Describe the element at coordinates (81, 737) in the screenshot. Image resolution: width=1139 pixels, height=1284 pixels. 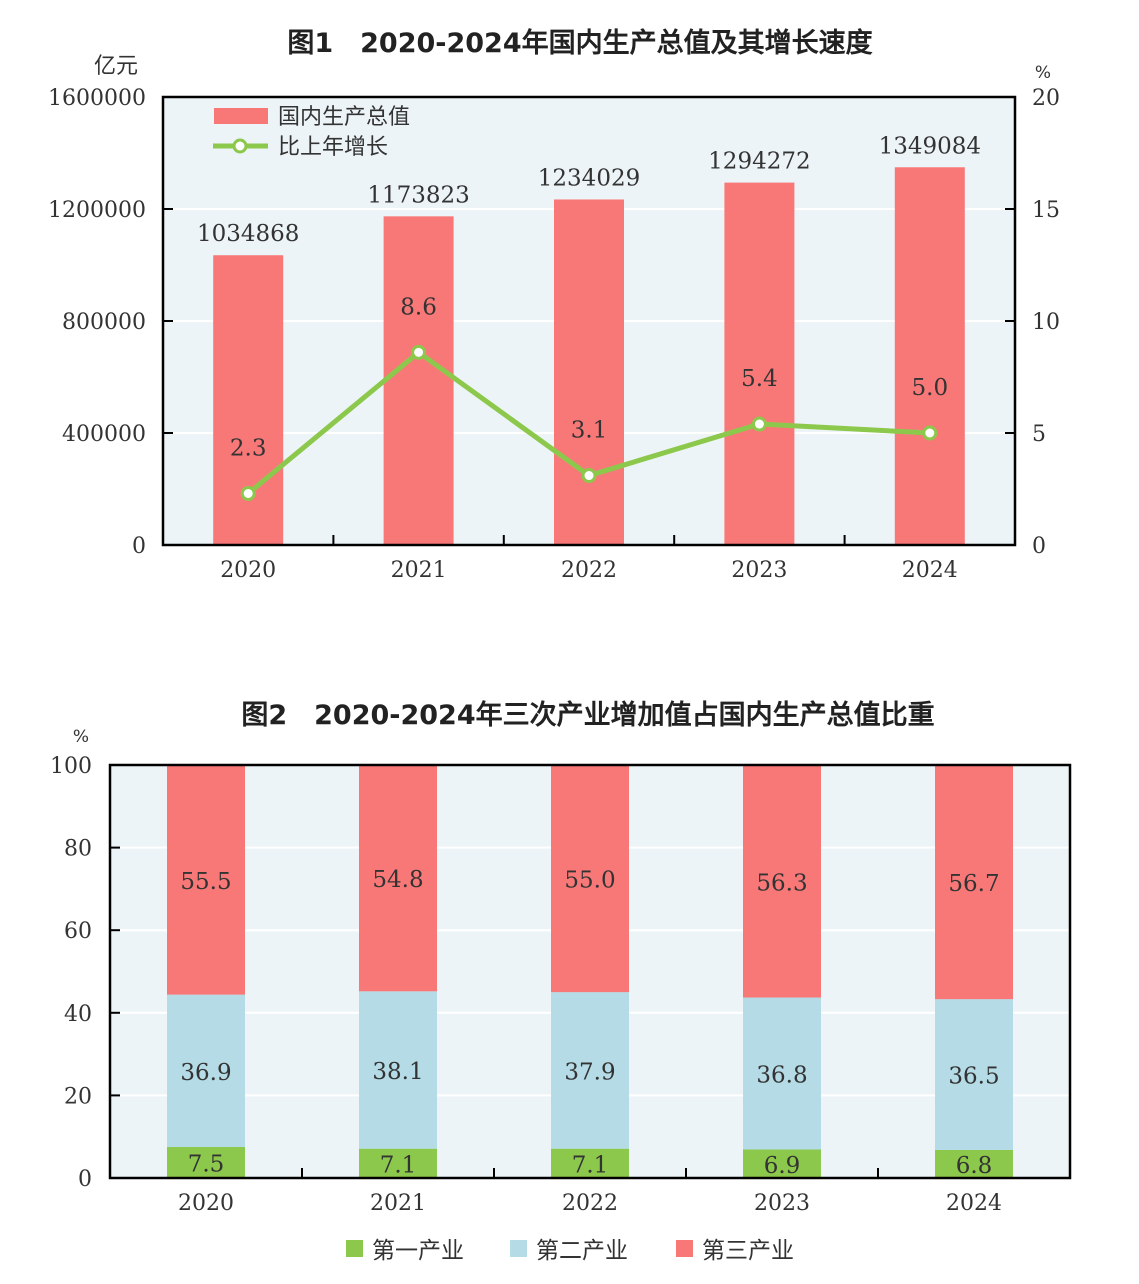
I see `chart2-y-axis-unit: %` at that location.